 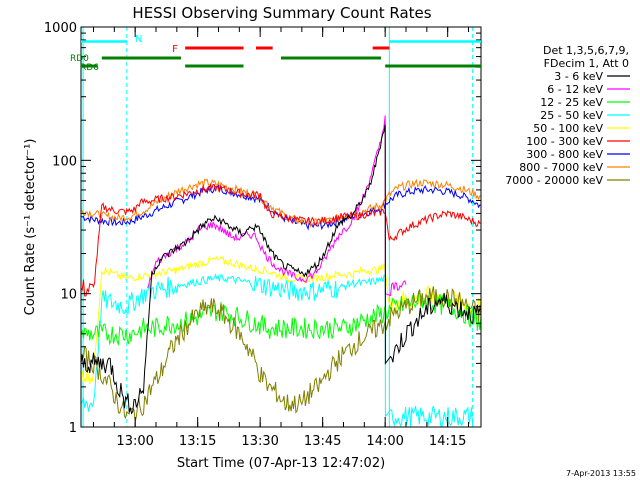 I want to click on x-axis-label: Start Time (07-Apr-13 12:47:02), so click(x=281, y=463).